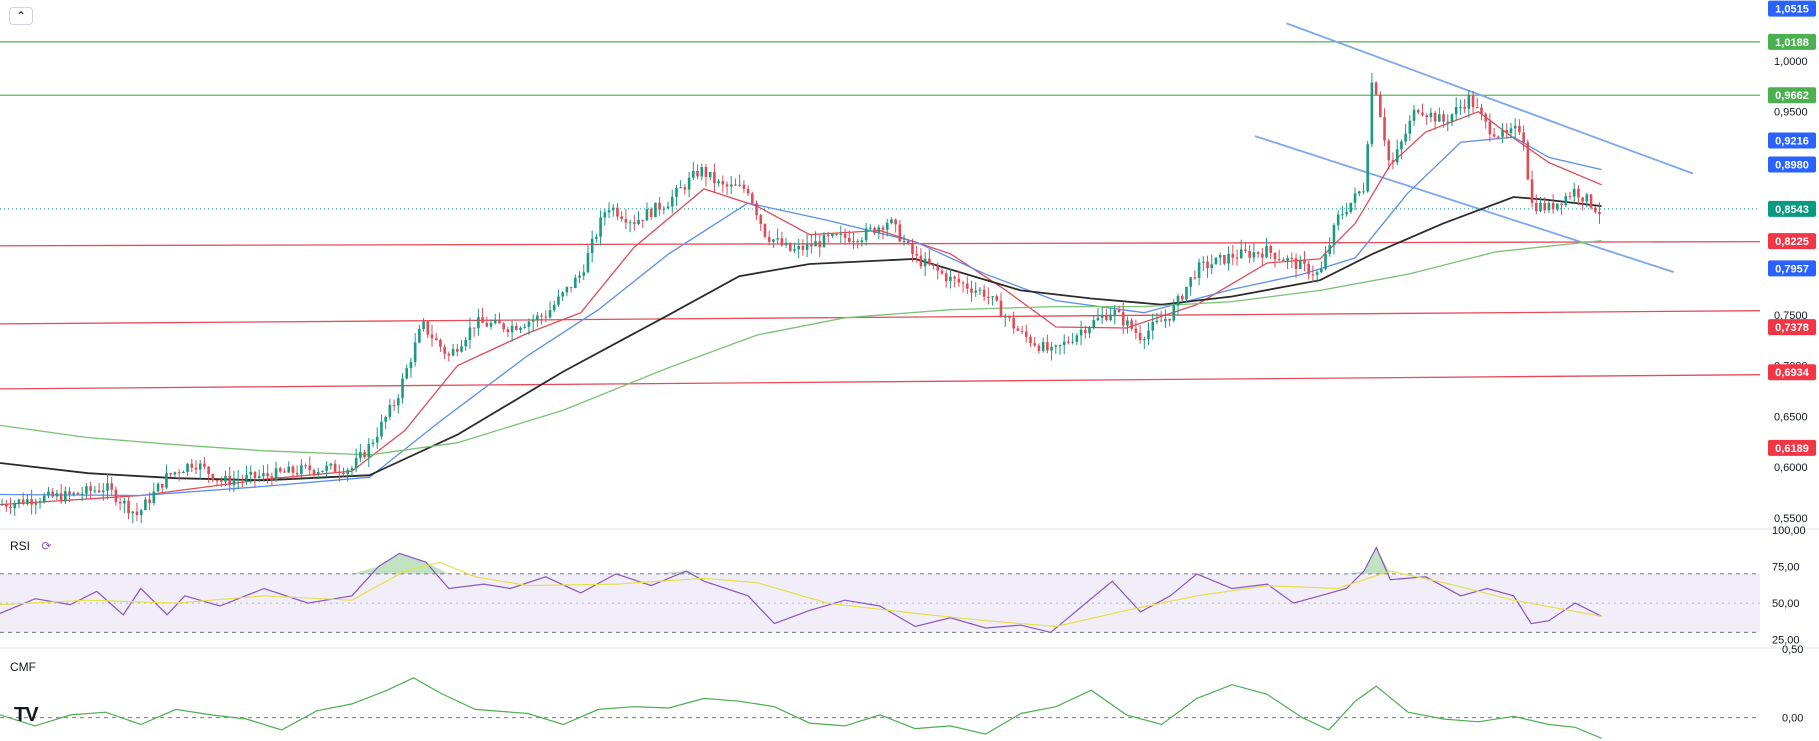  What do you see at coordinates (23, 667) in the screenshot?
I see `cmf-label: CMF` at bounding box center [23, 667].